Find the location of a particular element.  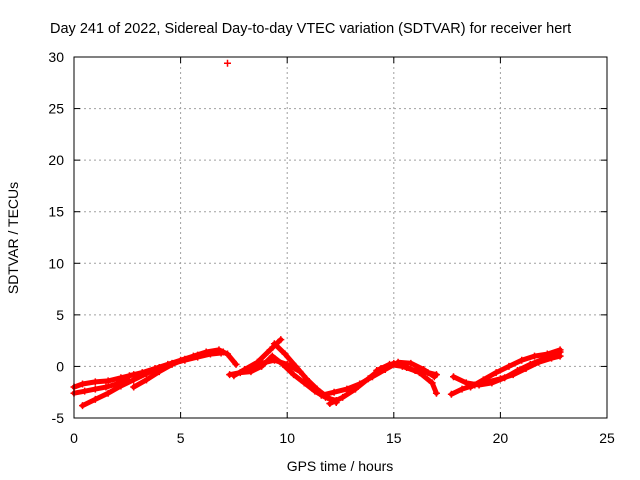

x-tick-label: 5 is located at coordinates (181, 438).